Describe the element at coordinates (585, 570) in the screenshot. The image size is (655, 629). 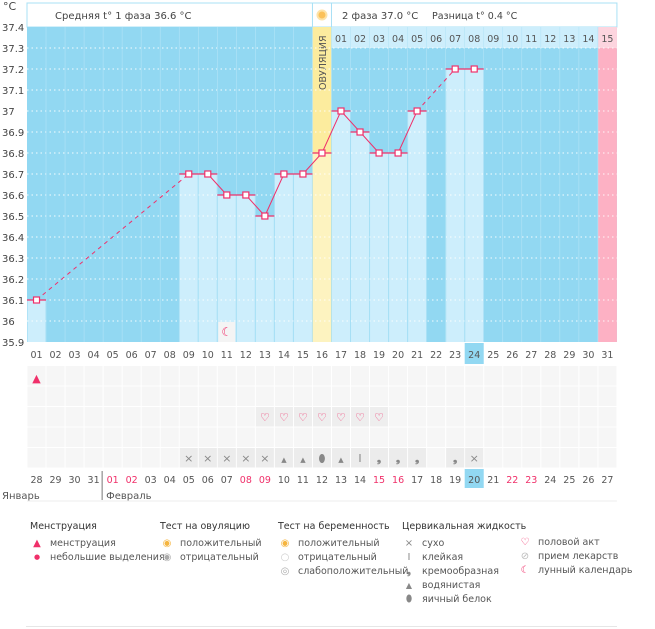
I see `legend-label: лунный календарь` at that location.